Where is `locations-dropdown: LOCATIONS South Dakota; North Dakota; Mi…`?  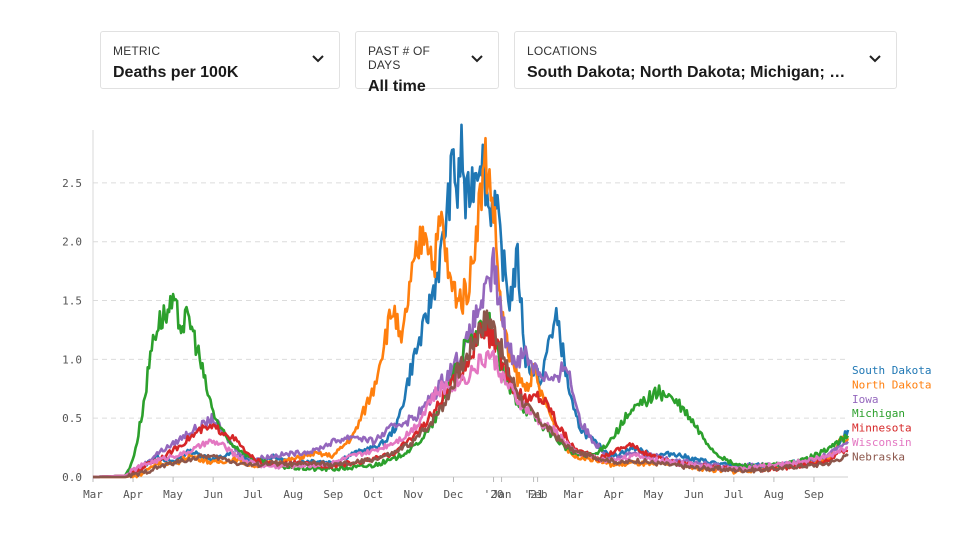 locations-dropdown: LOCATIONS South Dakota; North Dakota; Mi… is located at coordinates (705, 60).